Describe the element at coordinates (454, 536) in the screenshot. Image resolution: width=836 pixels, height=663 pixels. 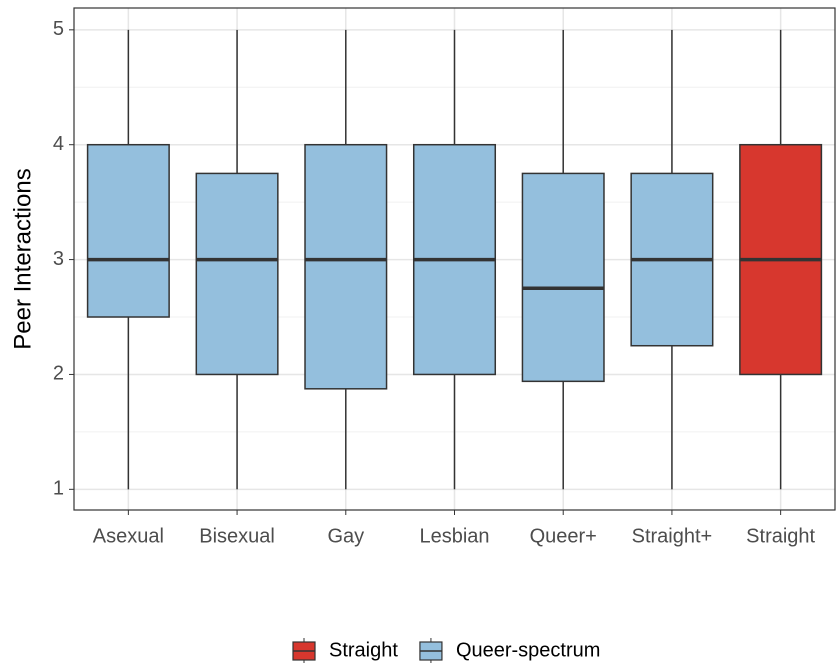
I see `x-tick-label: Lesbian` at that location.